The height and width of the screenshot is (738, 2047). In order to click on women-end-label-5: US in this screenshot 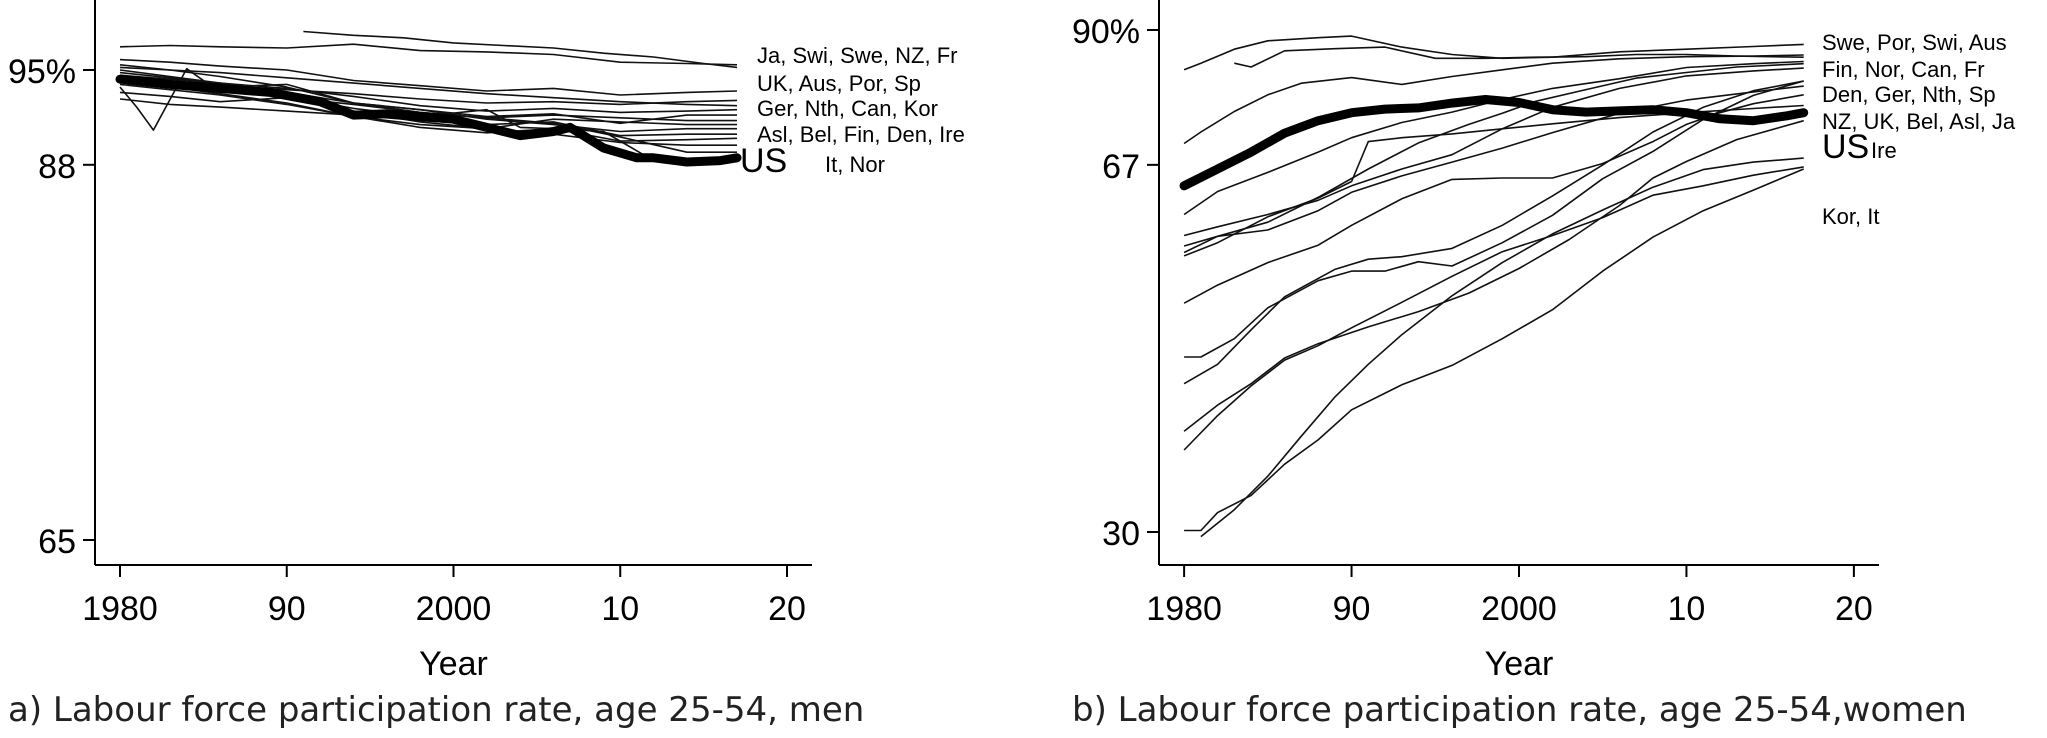, I will do `click(1845, 147)`.